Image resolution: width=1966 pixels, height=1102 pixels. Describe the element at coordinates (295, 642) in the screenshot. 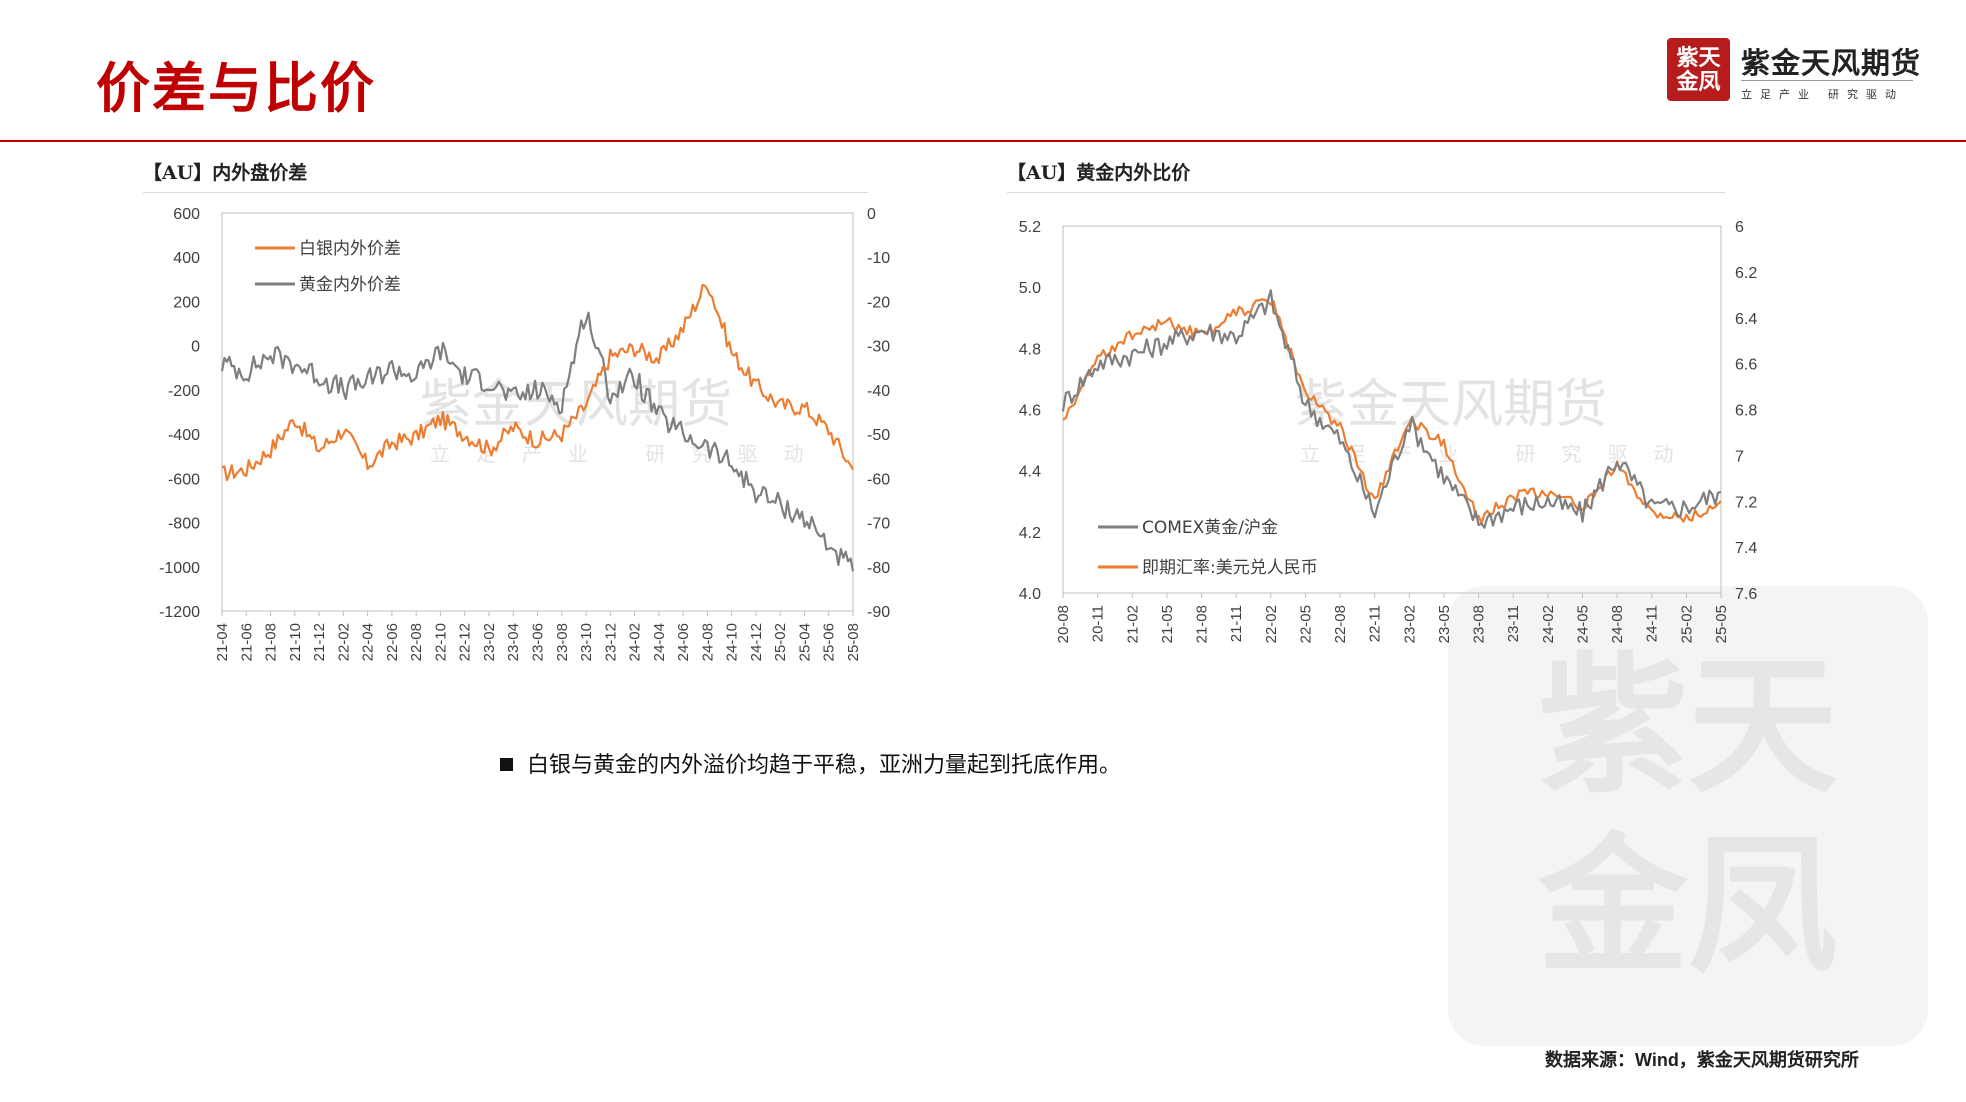

I see `chart1-x-tick-label: 21-10` at that location.